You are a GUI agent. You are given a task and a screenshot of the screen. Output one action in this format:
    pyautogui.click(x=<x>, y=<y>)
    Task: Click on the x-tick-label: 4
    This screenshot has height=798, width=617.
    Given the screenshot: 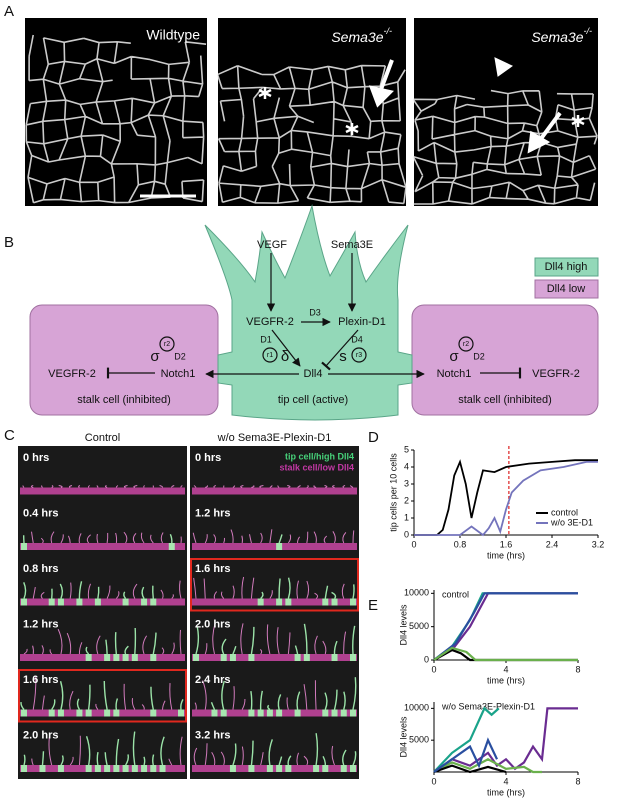 What is the action you would take?
    pyautogui.click(x=505, y=669)
    